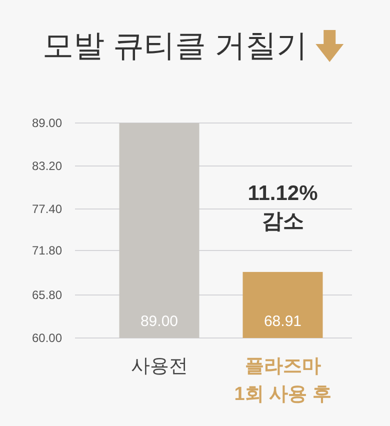 The image size is (390, 426). What do you see at coordinates (175, 45) in the screenshot?
I see `chart-title: 모발 큐티클 거칠기` at bounding box center [175, 45].